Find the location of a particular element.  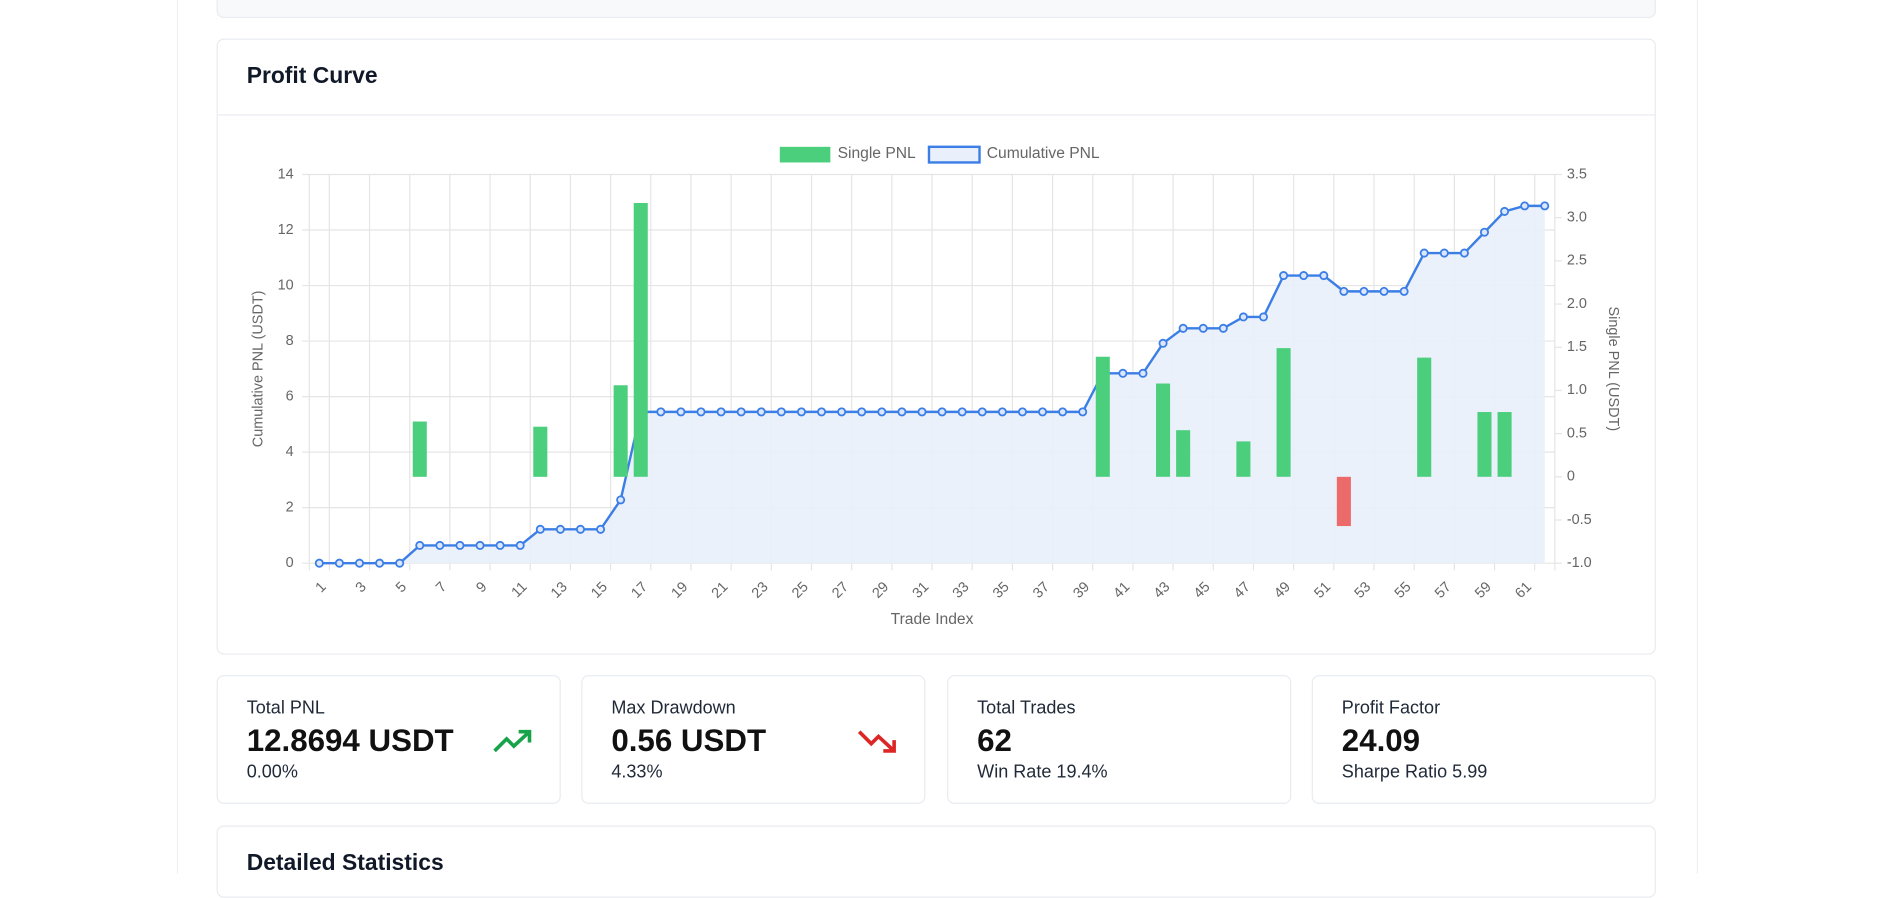

stat-card: Total Trades 62 Win Rate 19.4% is located at coordinates (1119, 739).